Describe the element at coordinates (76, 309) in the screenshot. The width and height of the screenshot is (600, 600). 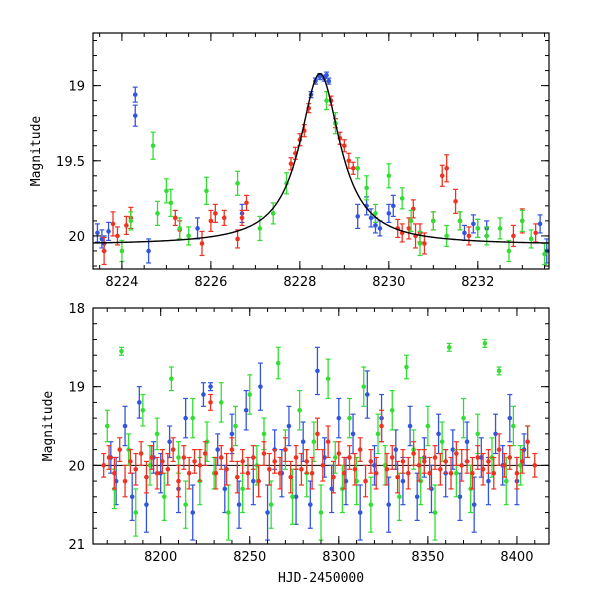
I see `y-tick-label: 18` at that location.